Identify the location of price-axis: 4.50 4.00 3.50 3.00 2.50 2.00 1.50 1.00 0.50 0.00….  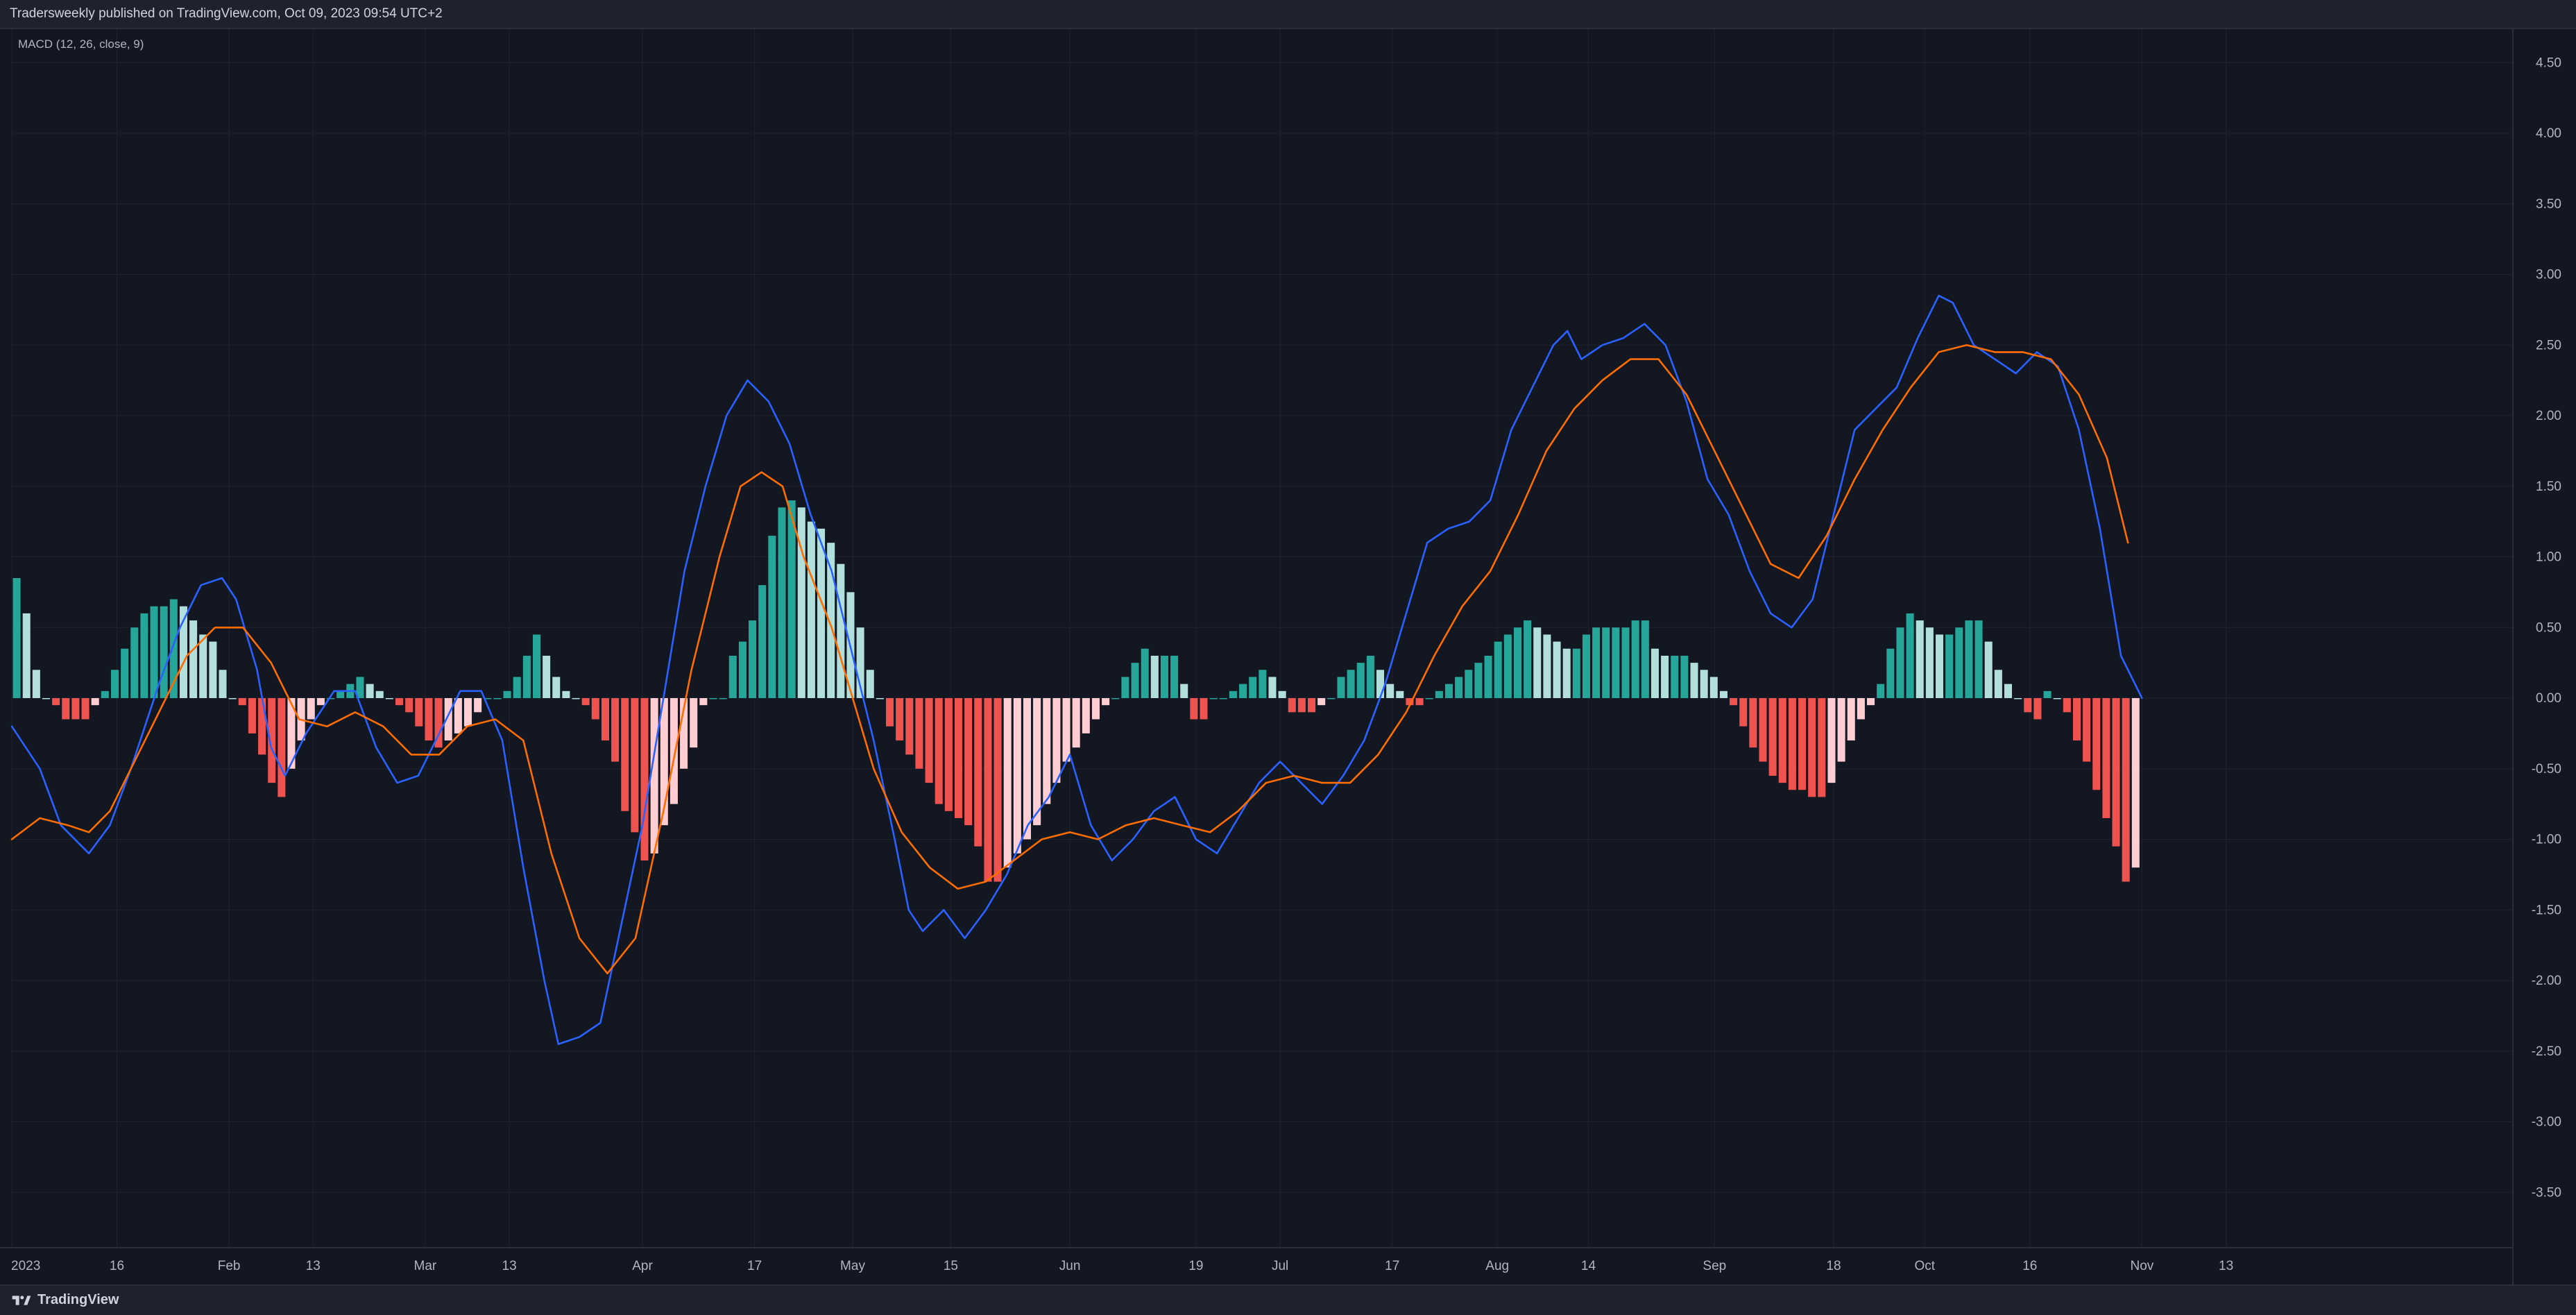
(2546, 628).